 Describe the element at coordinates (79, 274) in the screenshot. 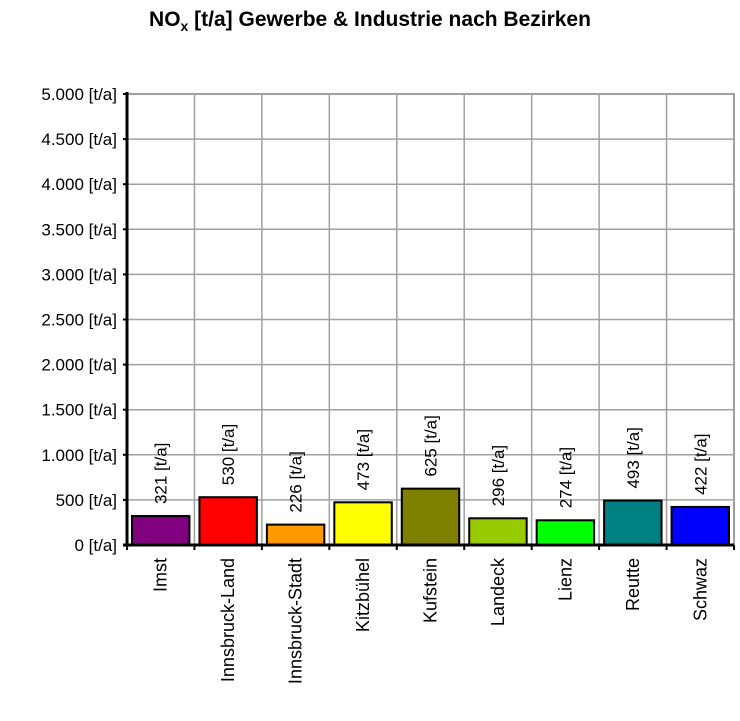

I see `y-tick-label: 3.000 [t/a]` at that location.